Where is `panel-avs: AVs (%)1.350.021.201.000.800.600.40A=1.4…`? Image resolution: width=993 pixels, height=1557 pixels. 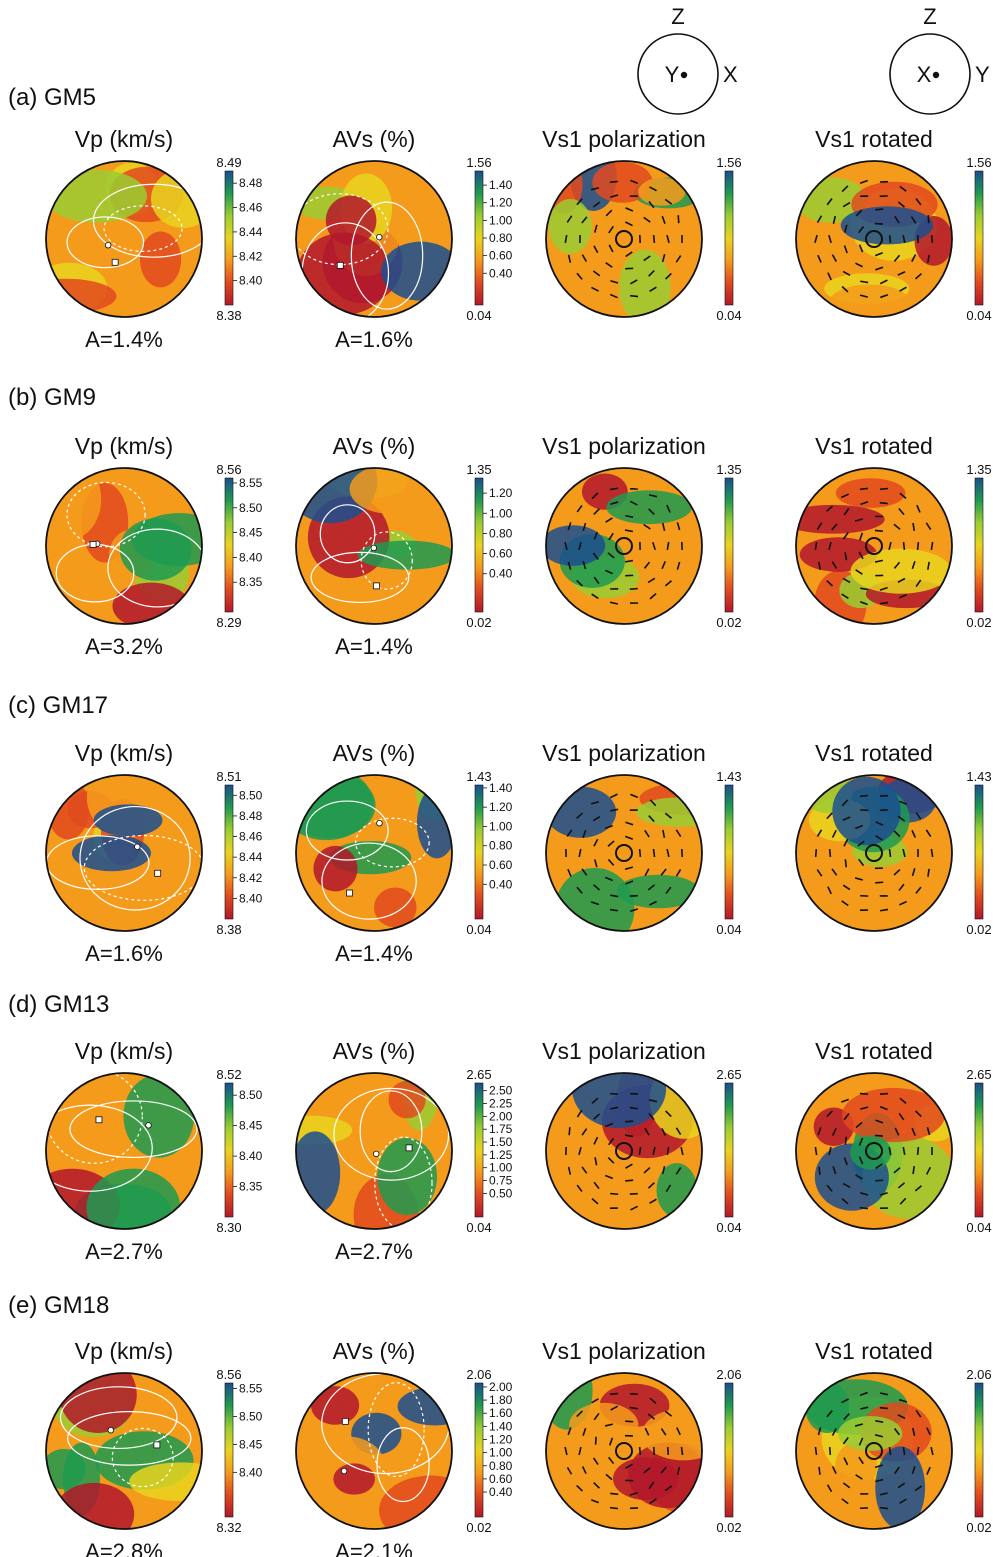
panel-avs: AVs (%)1.350.021.201.000.800.600.40A=1.4… is located at coordinates (398, 546).